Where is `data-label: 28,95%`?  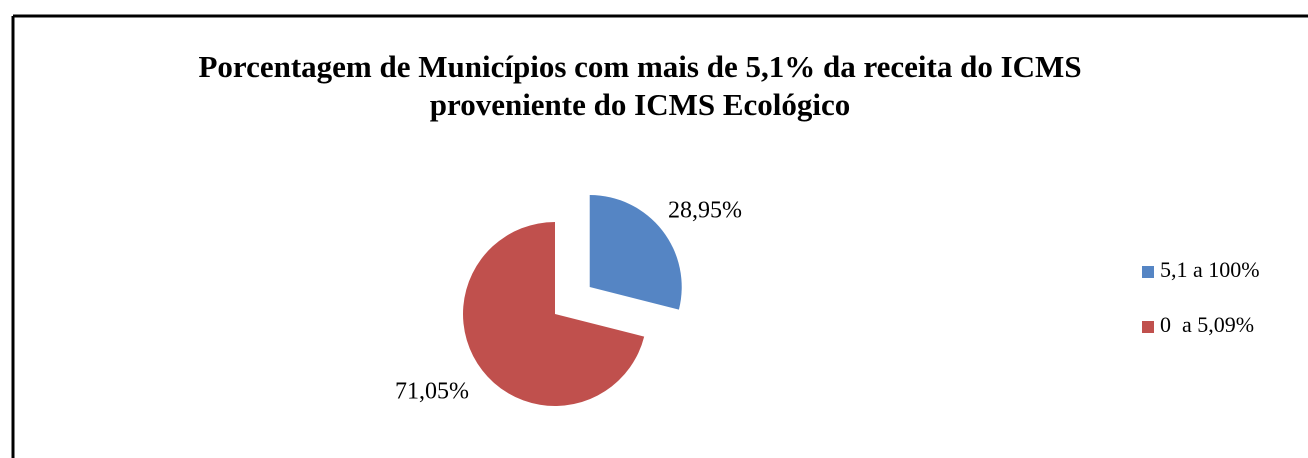
data-label: 28,95% is located at coordinates (705, 211).